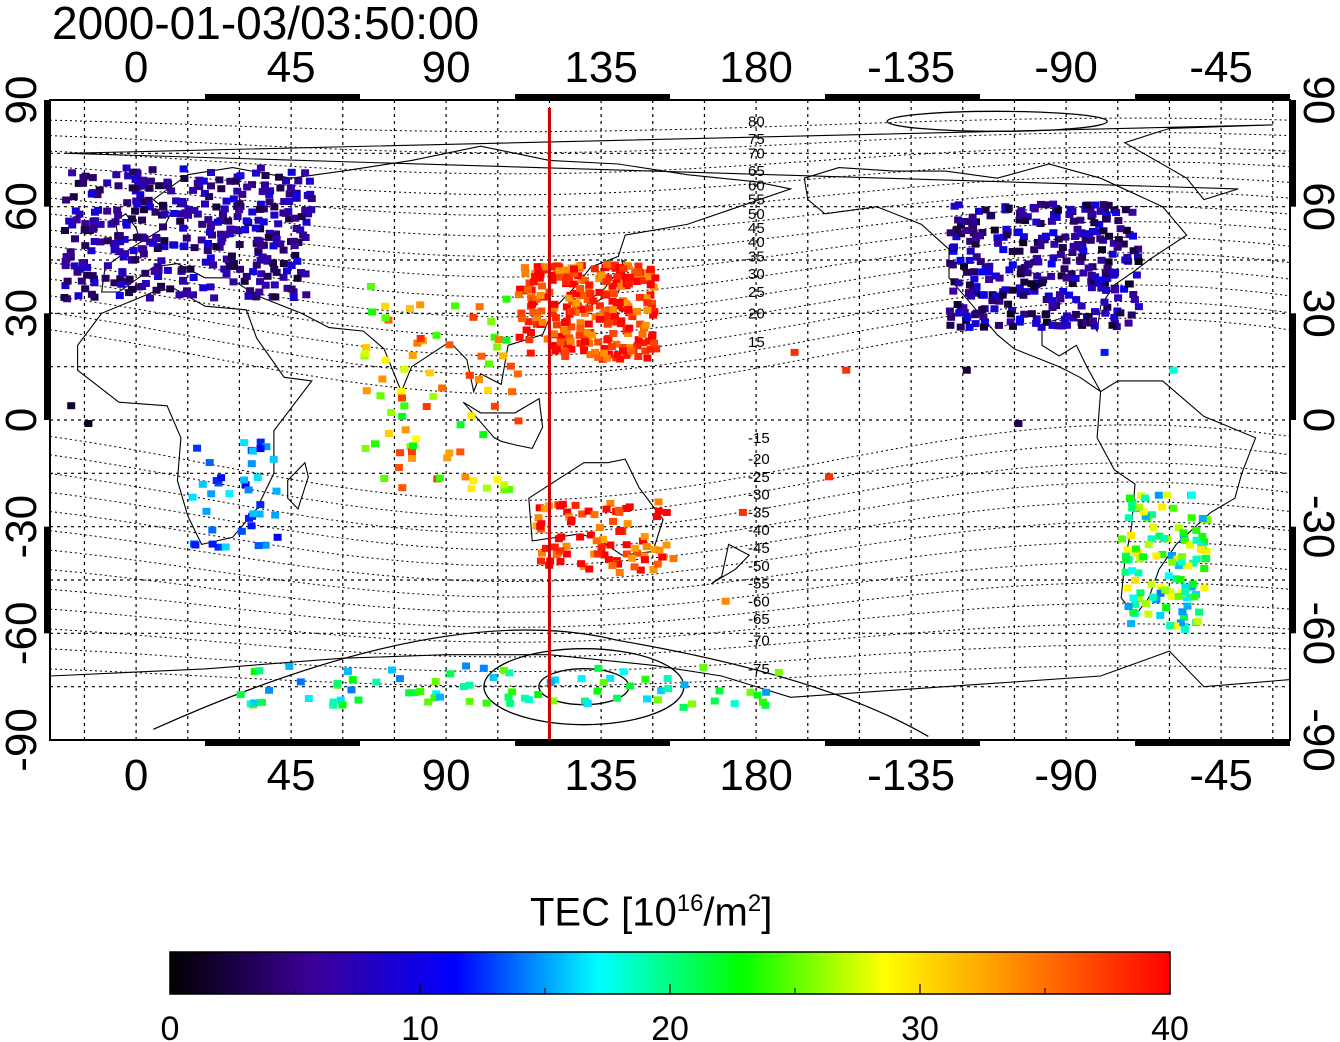 The image size is (1340, 1042). I want to click on left-frame-bar, so click(47, 366).